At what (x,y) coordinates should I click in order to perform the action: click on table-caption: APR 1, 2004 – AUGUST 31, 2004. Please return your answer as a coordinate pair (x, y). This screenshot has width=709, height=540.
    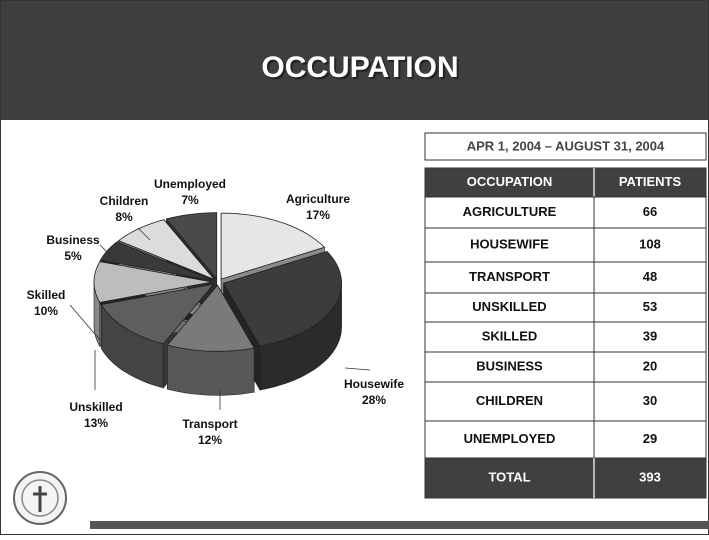
    Looking at the image, I should click on (566, 145).